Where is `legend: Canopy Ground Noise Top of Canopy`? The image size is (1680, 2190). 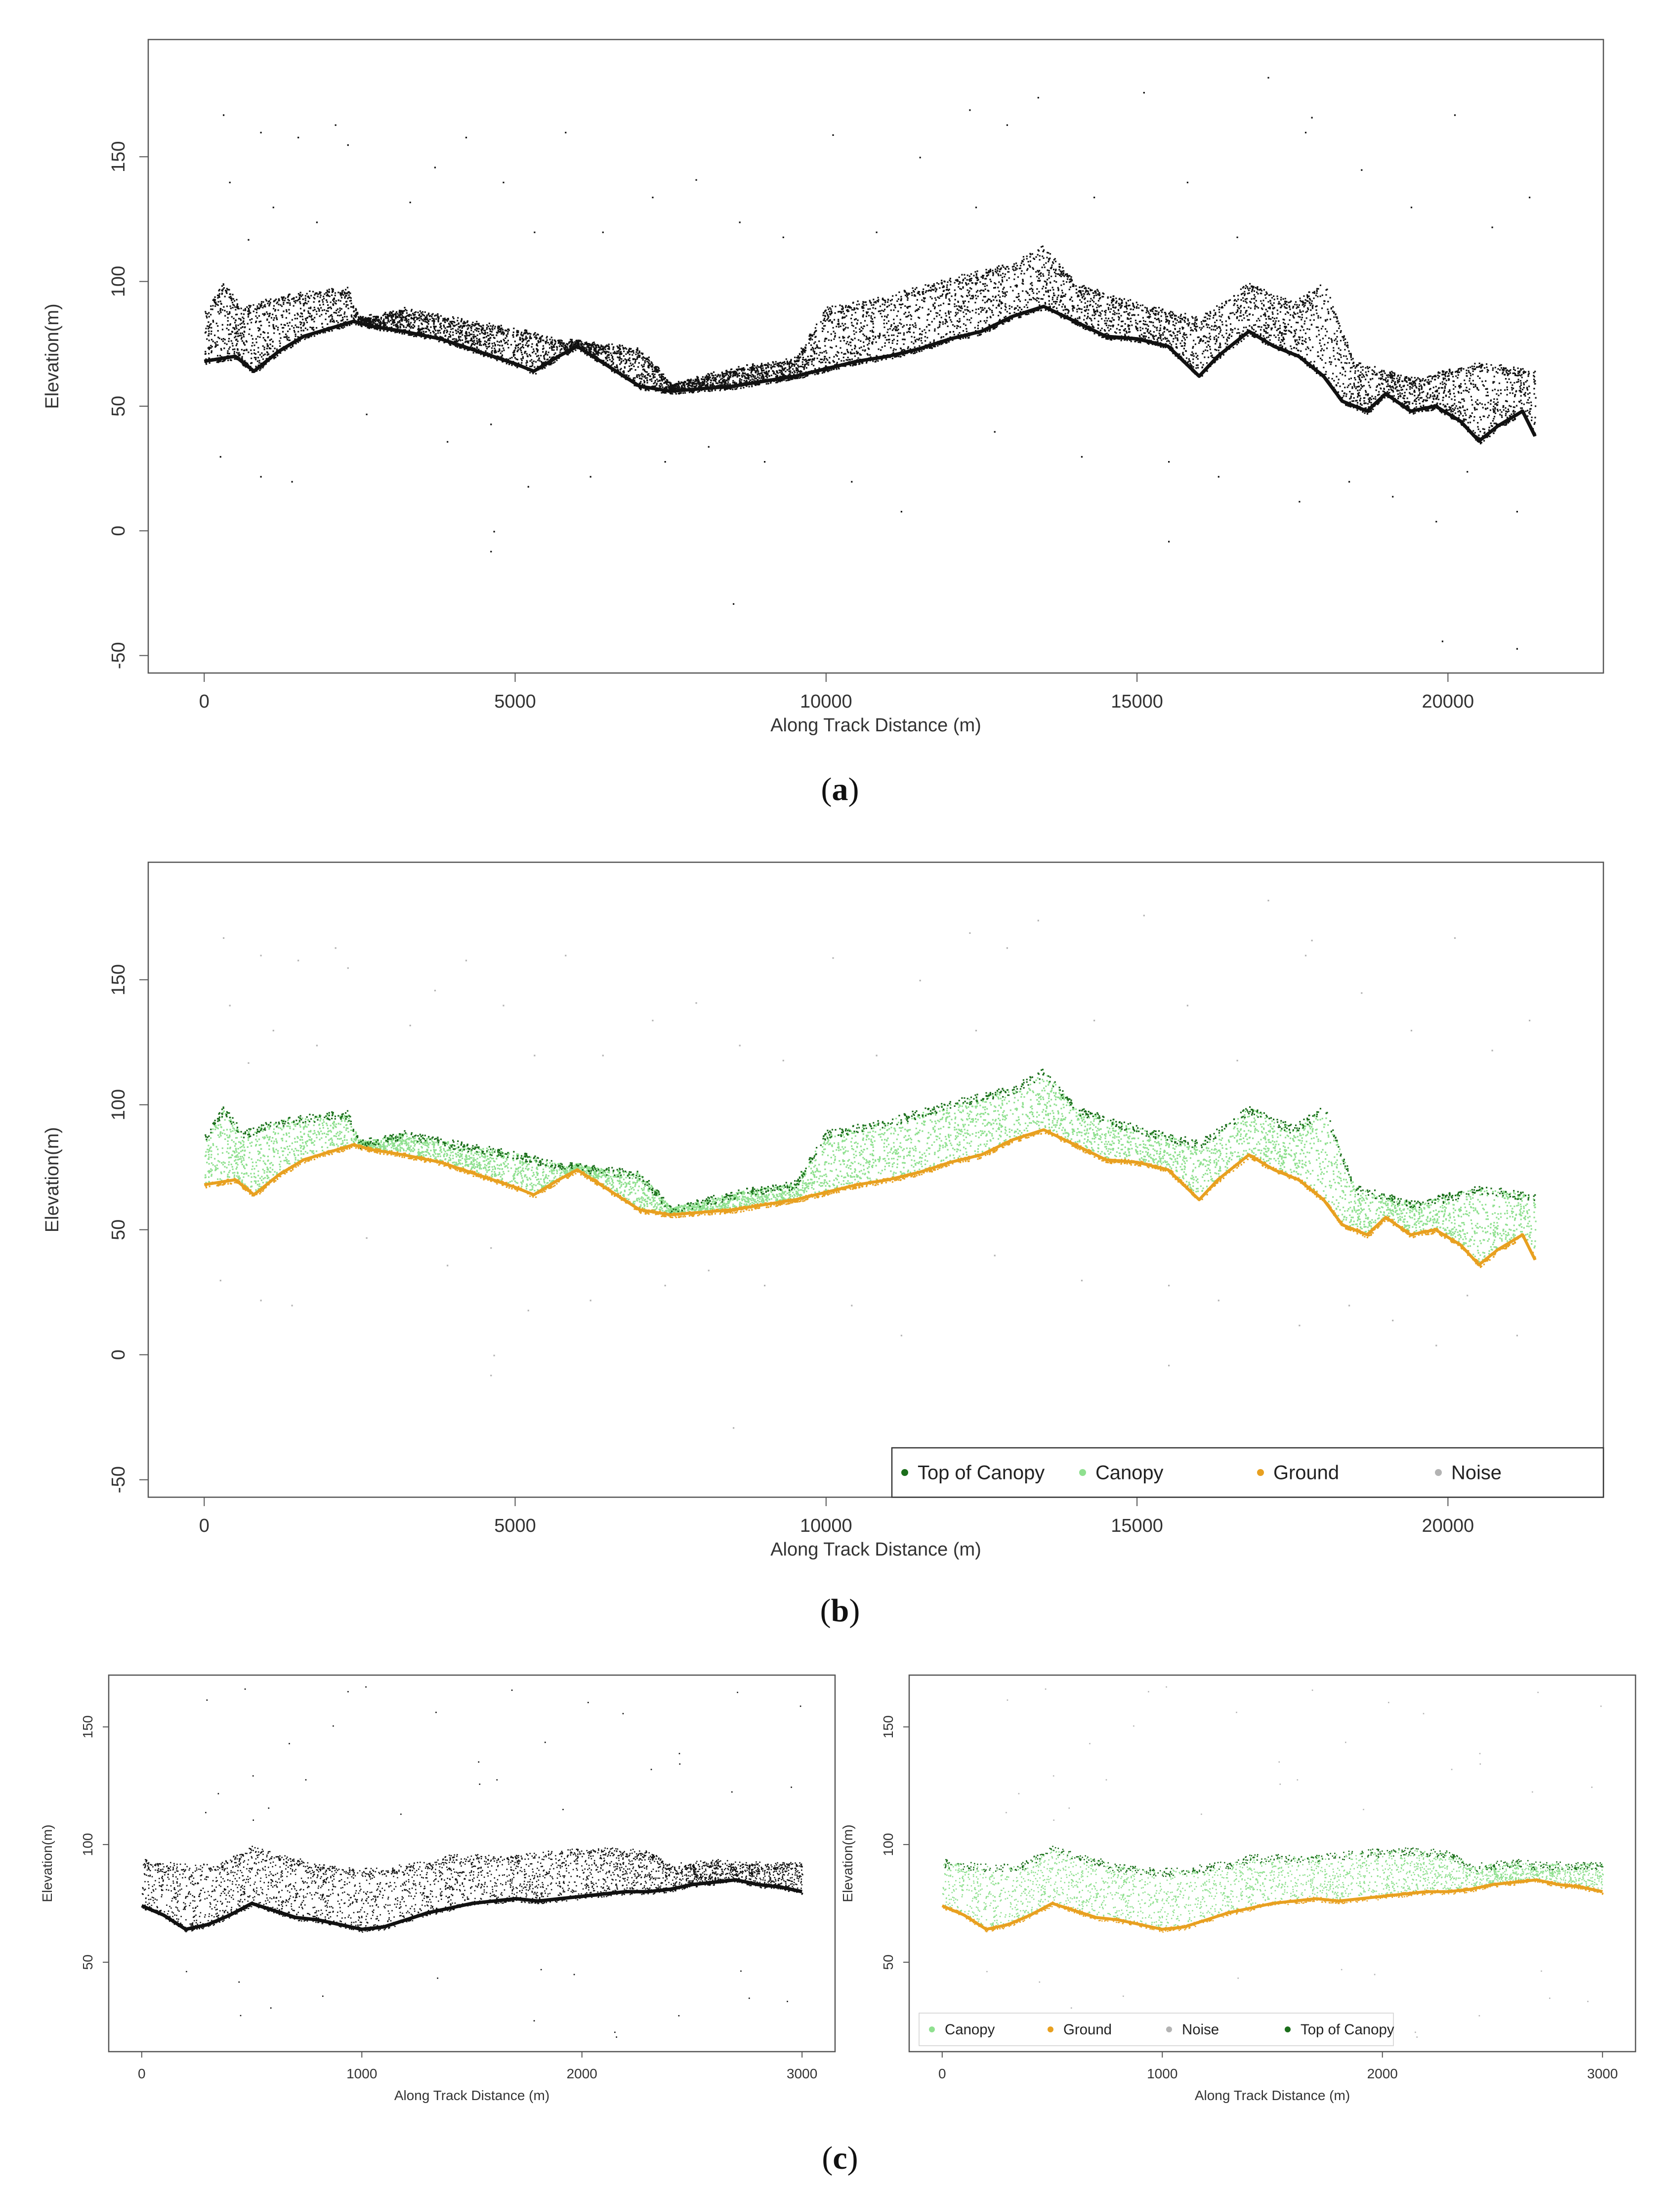
legend: Canopy Ground Noise Top of Canopy is located at coordinates (1156, 2029).